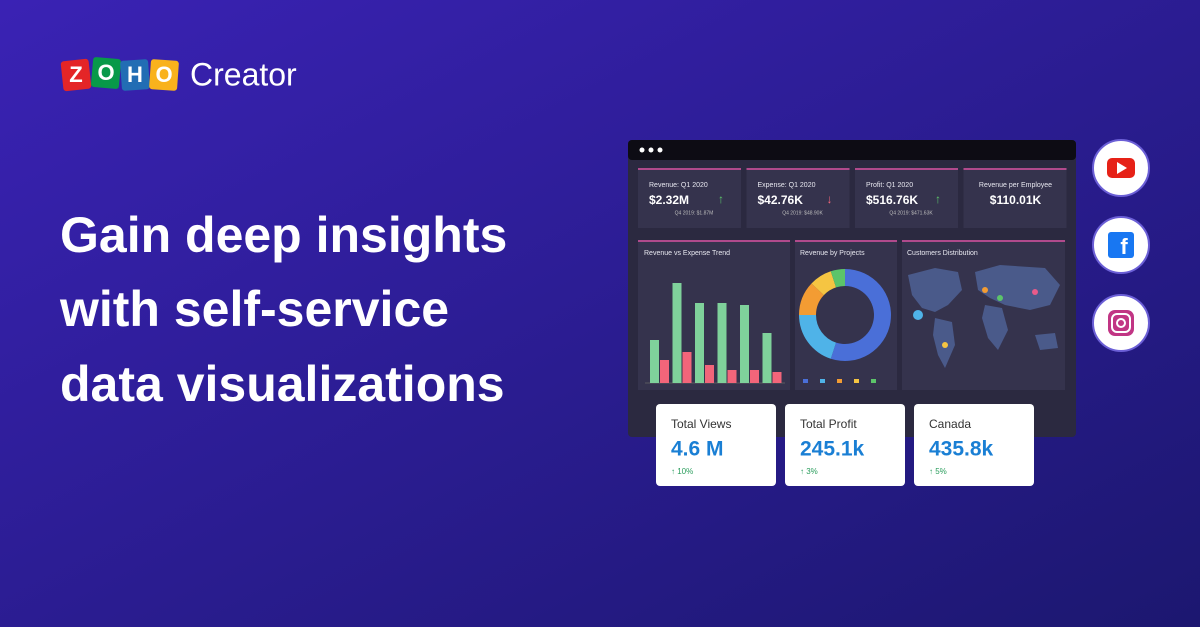 The height and width of the screenshot is (627, 1200). Describe the element at coordinates (282, 384) in the screenshot. I see `headline: data visualizations` at that location.